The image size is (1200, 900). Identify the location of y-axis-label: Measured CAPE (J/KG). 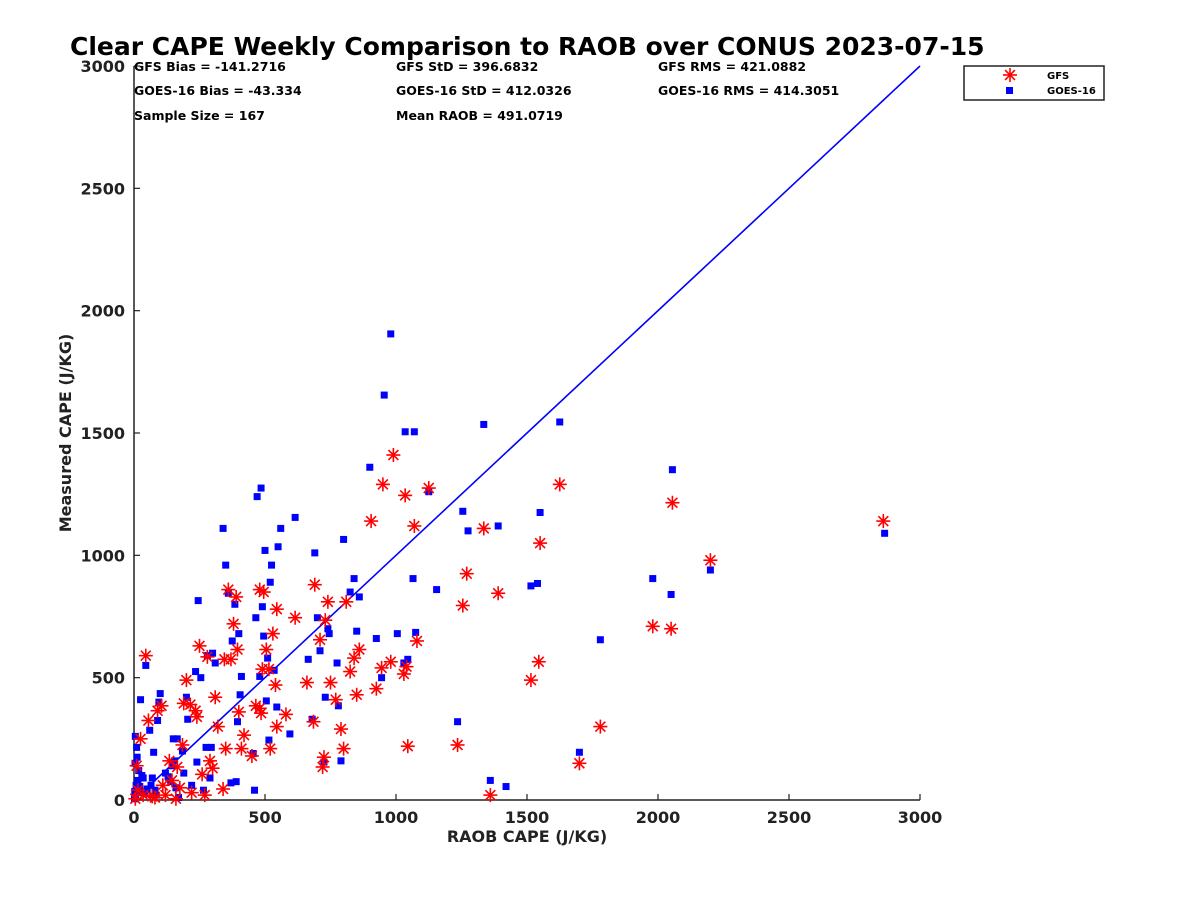
(65, 433).